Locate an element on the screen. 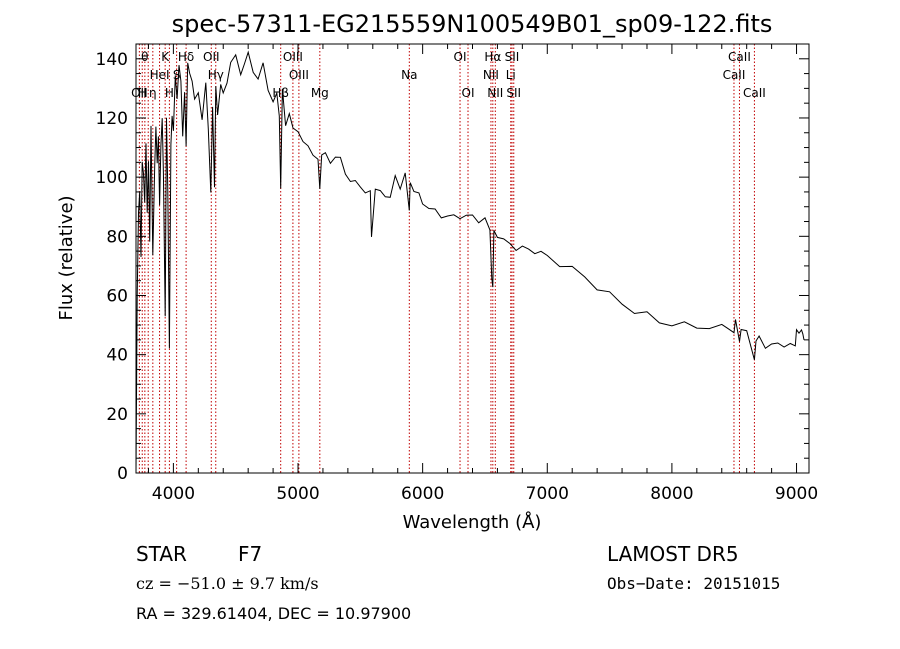  y-tick-label: 120 is located at coordinates (112, 119).